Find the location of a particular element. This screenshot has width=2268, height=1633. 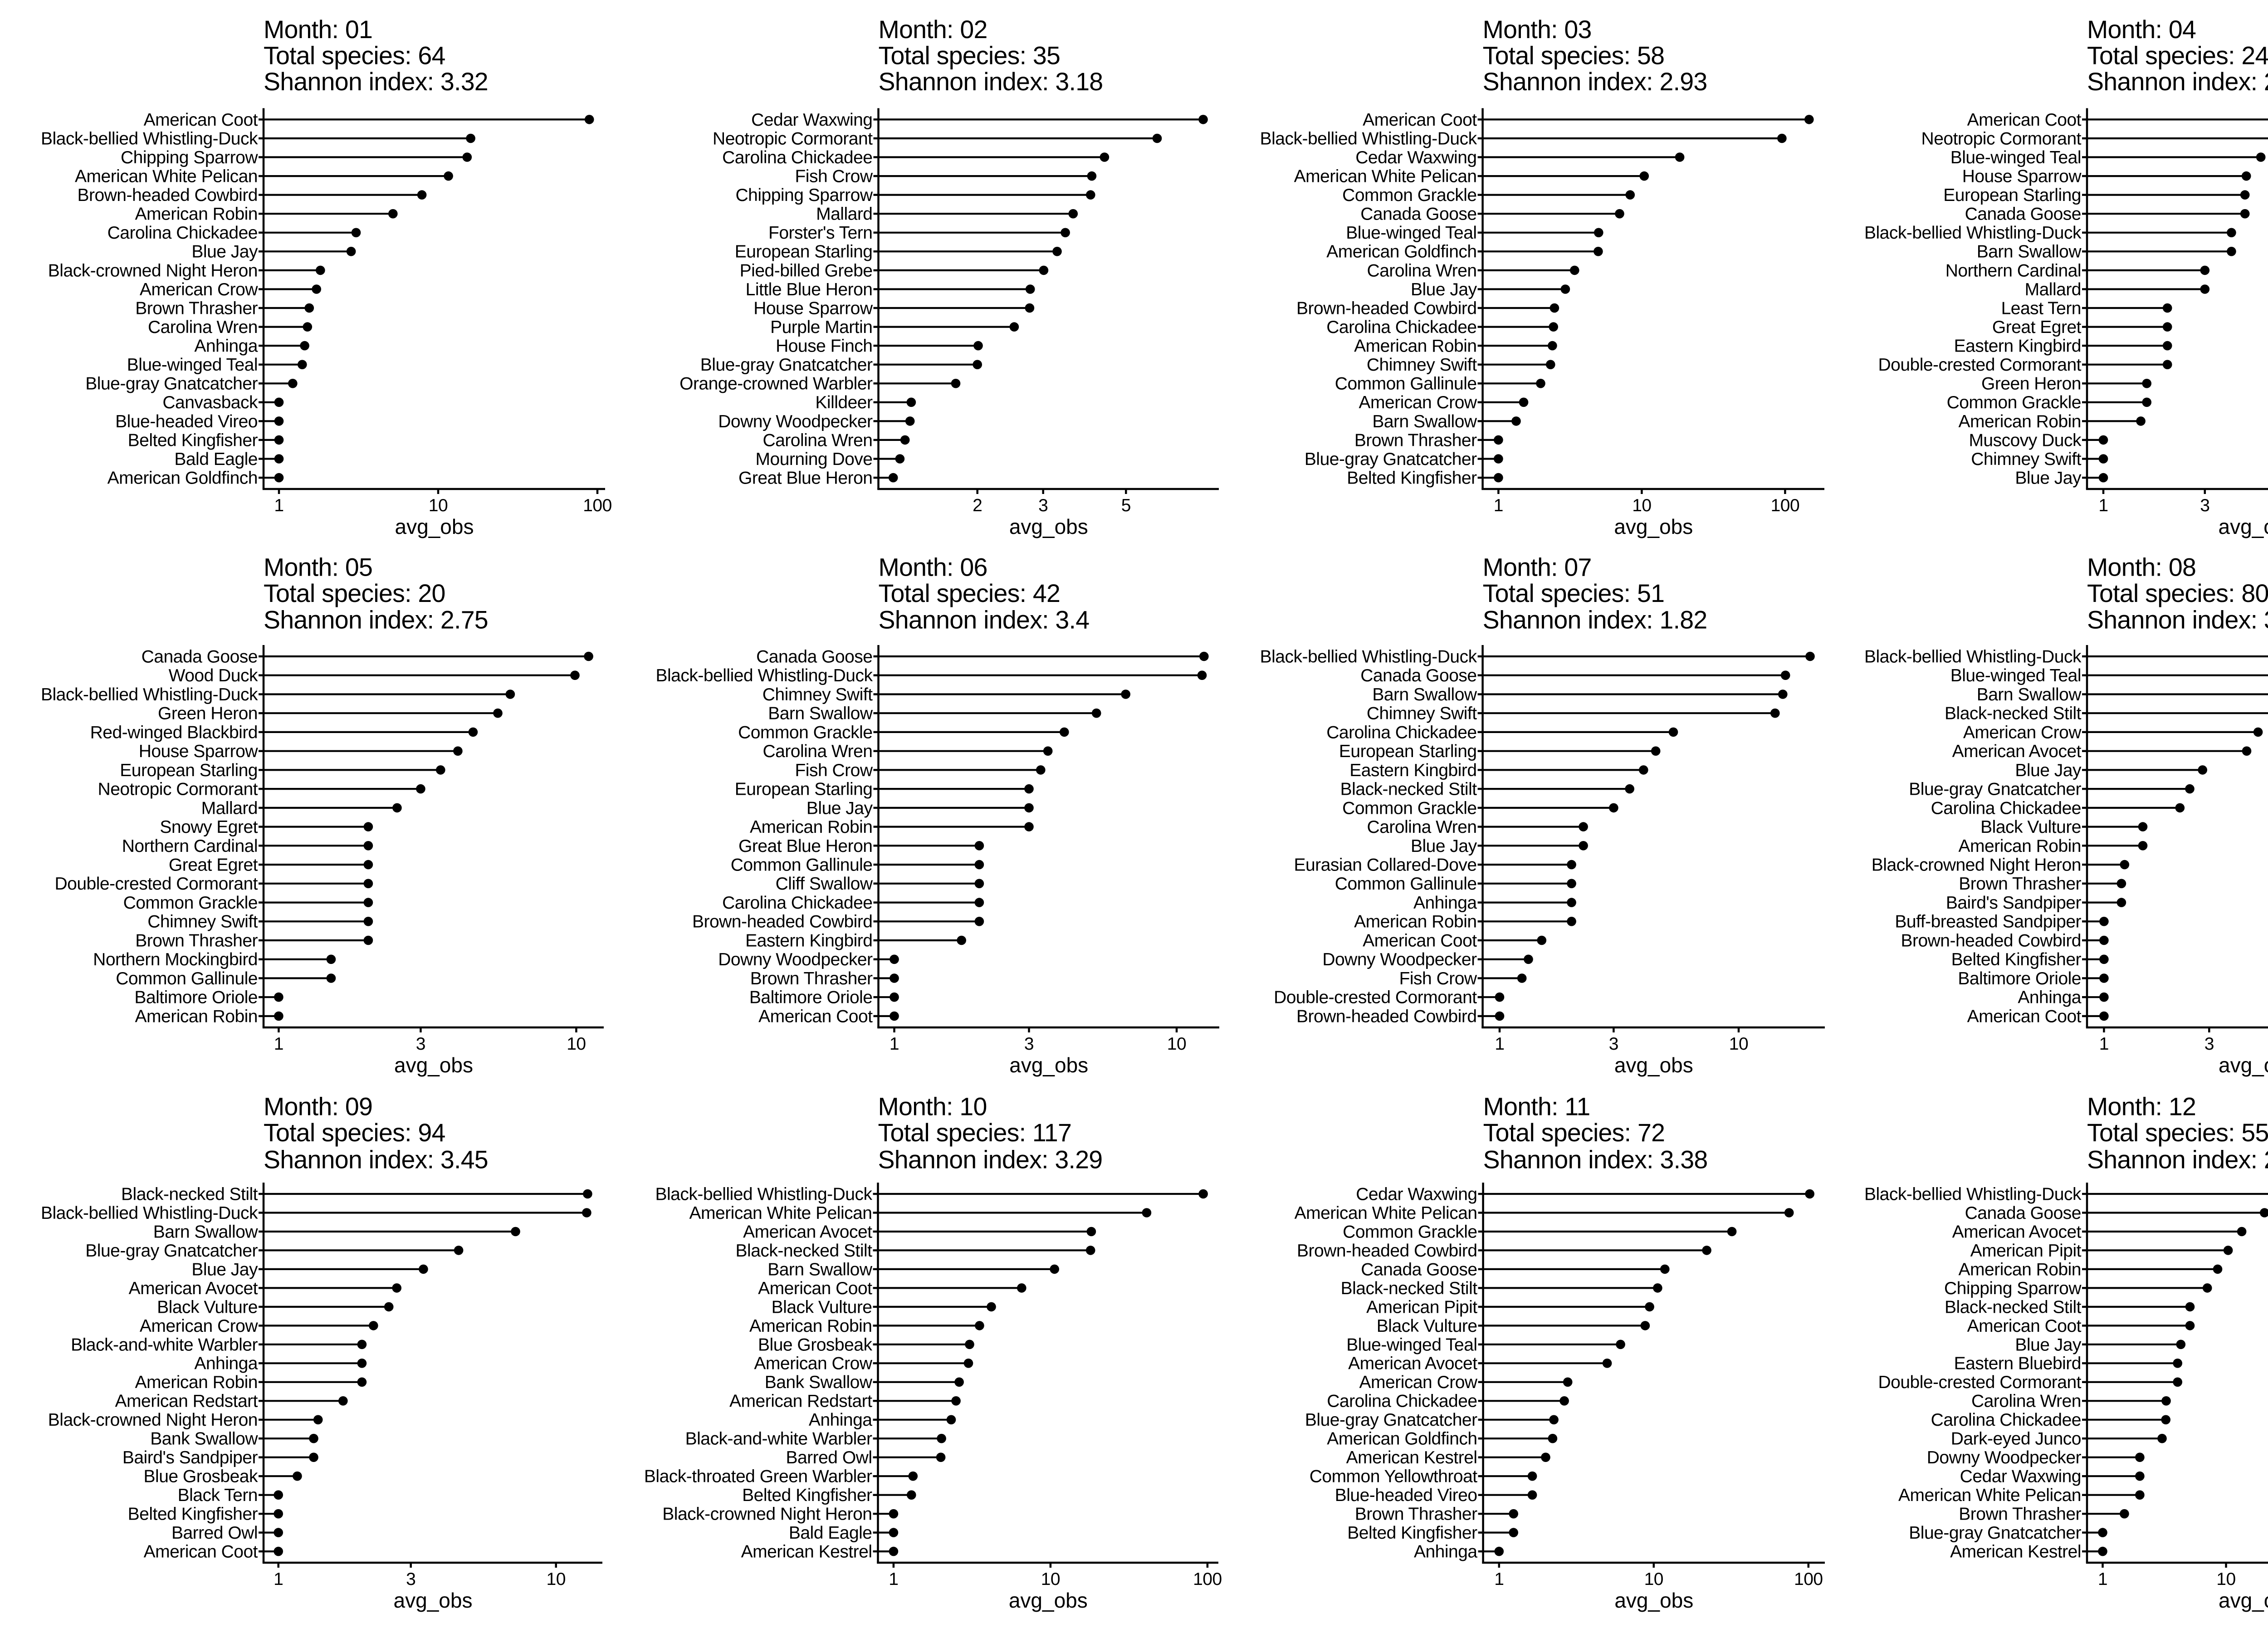

svg-text: Muscovy Duck is located at coordinates (2025, 440).